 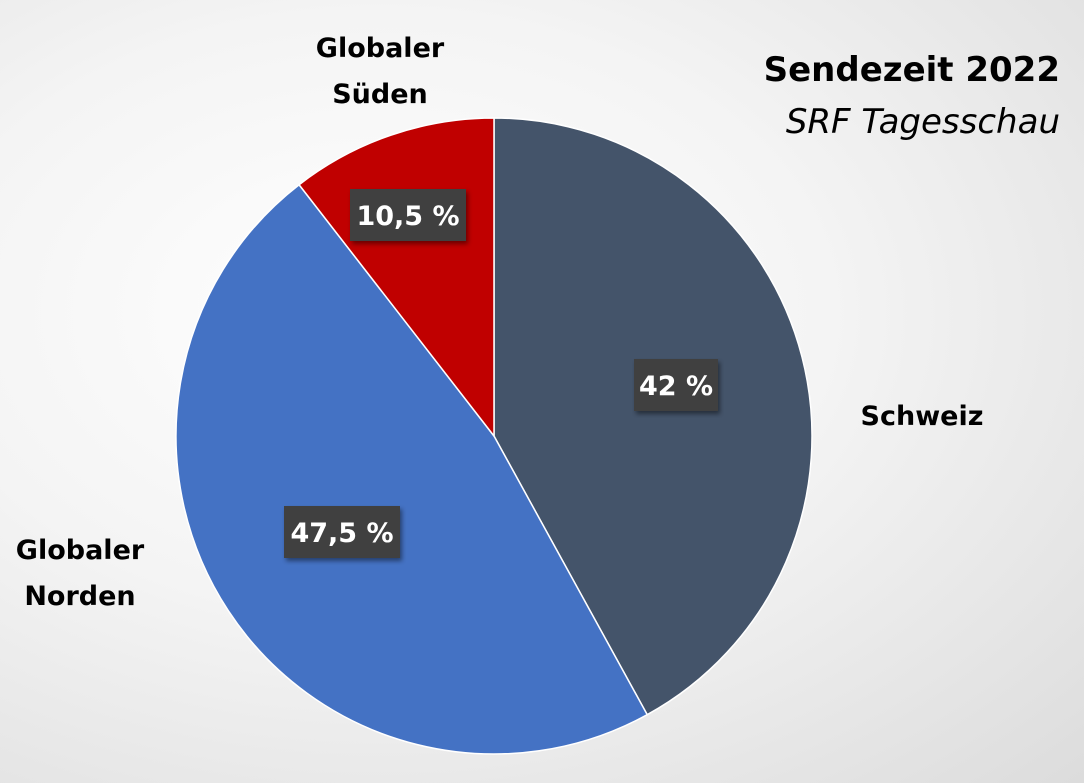 I want to click on value-label: 10,5 %, so click(x=407, y=216).